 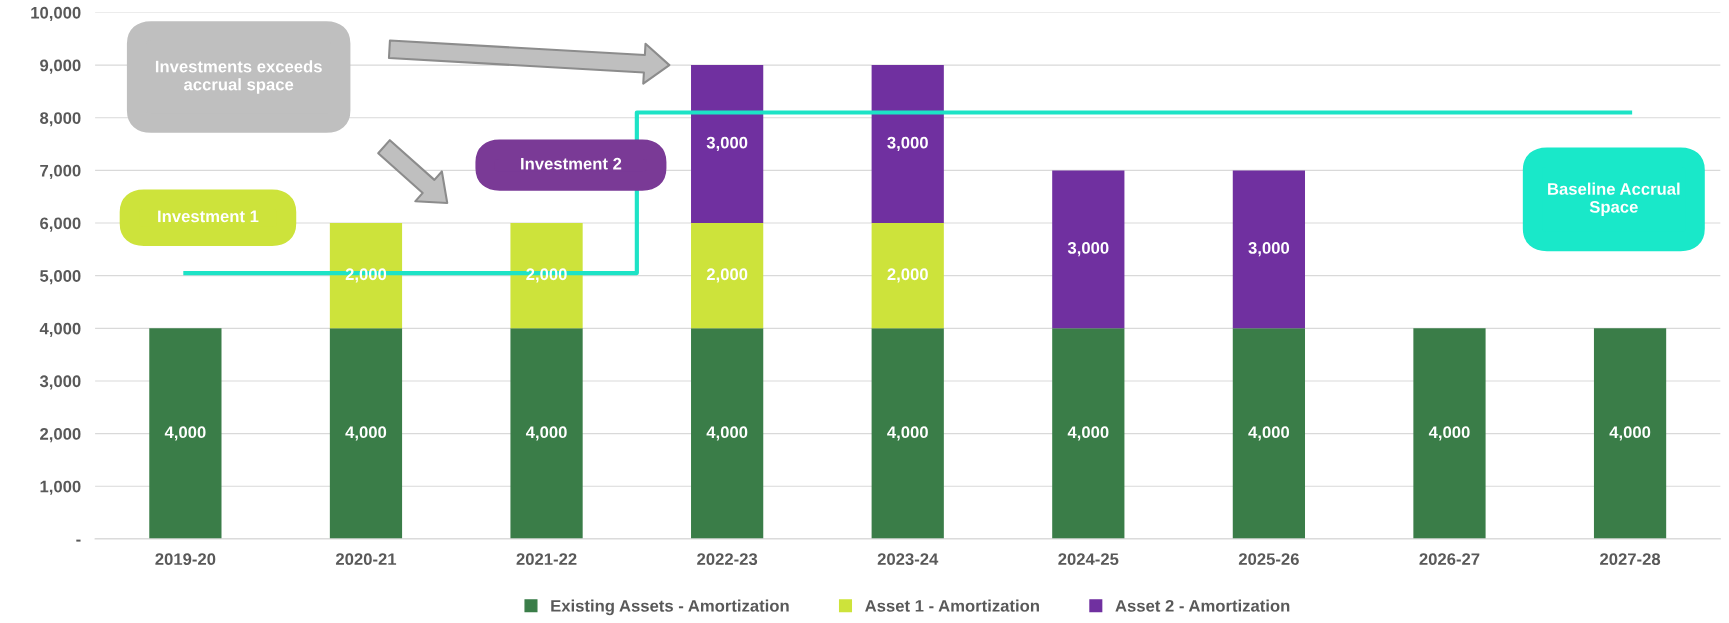 What do you see at coordinates (60, 119) in the screenshot?
I see `y-tick-label: 8,000` at bounding box center [60, 119].